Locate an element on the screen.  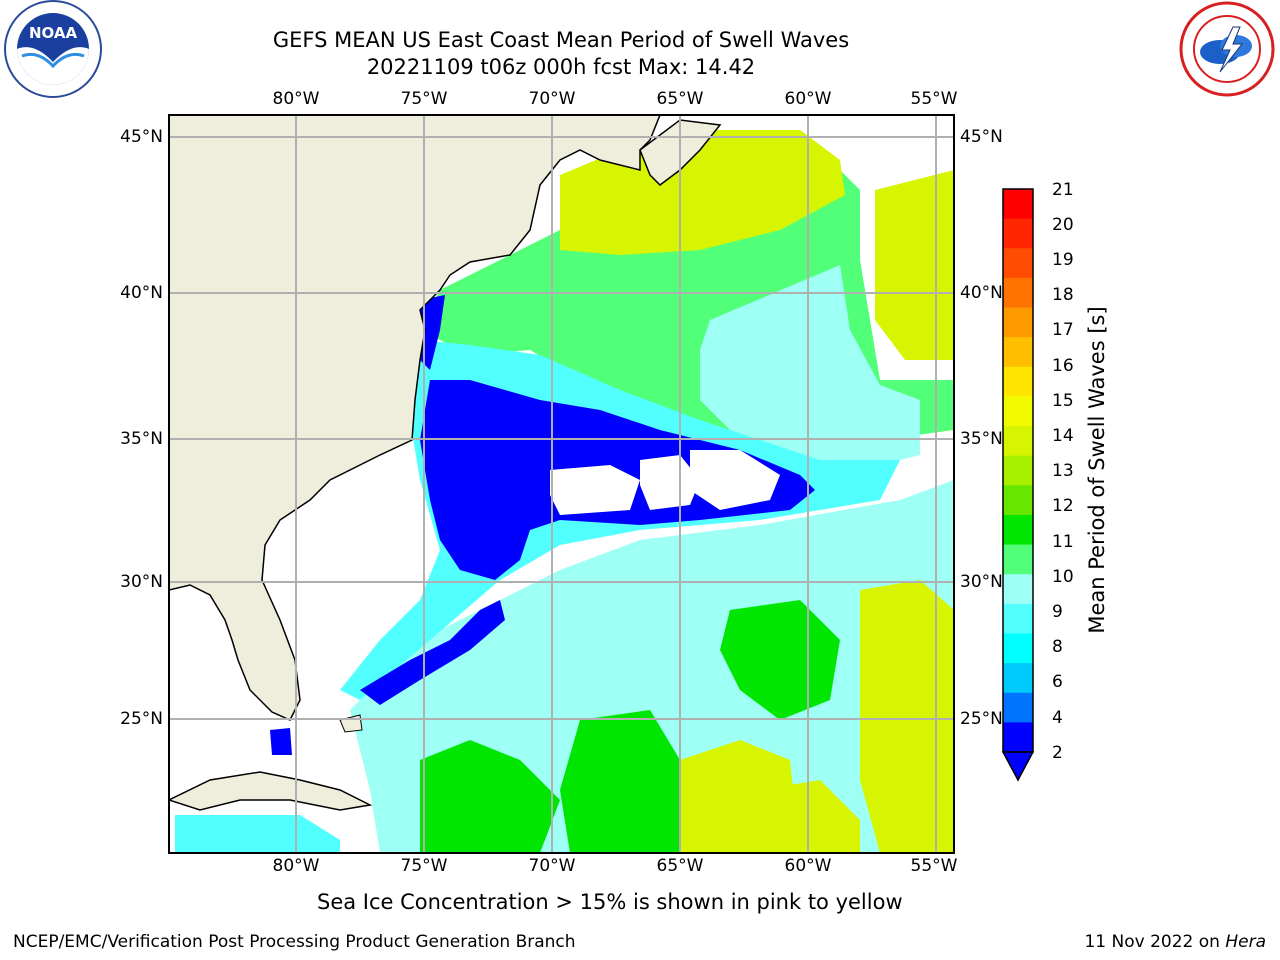
lon-label-top: 55°W is located at coordinates (934, 99).